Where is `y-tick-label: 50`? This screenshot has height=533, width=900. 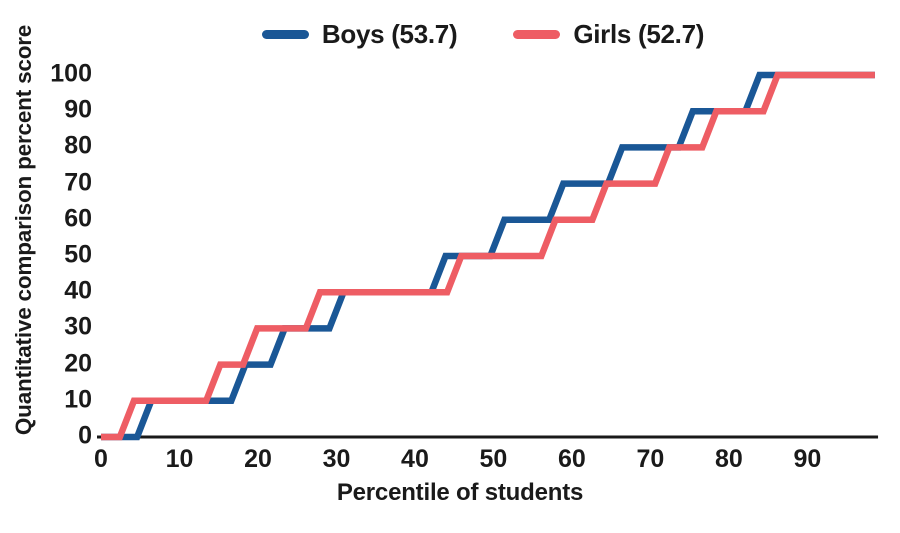 y-tick-label: 50 is located at coordinates (78, 254).